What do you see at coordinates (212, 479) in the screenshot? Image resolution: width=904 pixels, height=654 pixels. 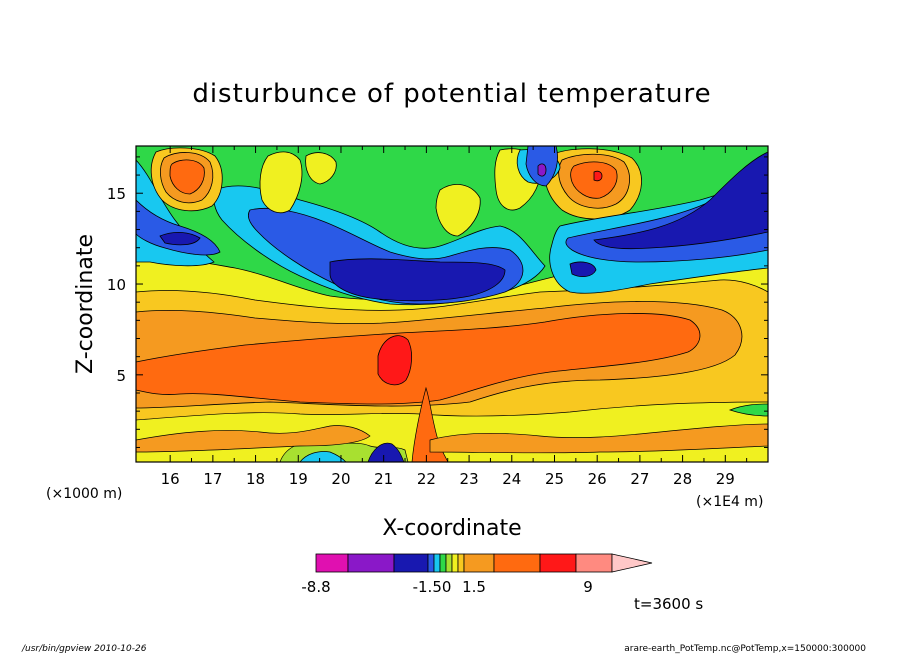 I see `x-tick-label: 17` at bounding box center [212, 479].